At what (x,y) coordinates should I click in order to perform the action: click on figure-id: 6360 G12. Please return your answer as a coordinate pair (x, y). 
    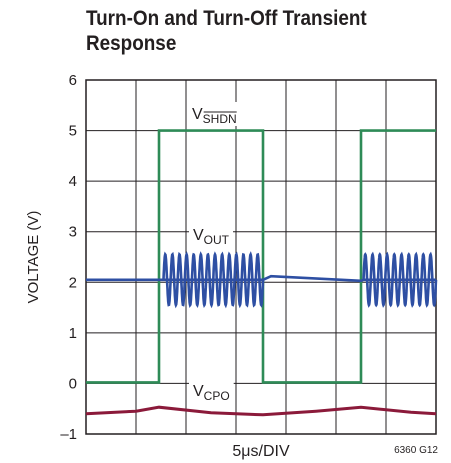
    Looking at the image, I should click on (416, 450).